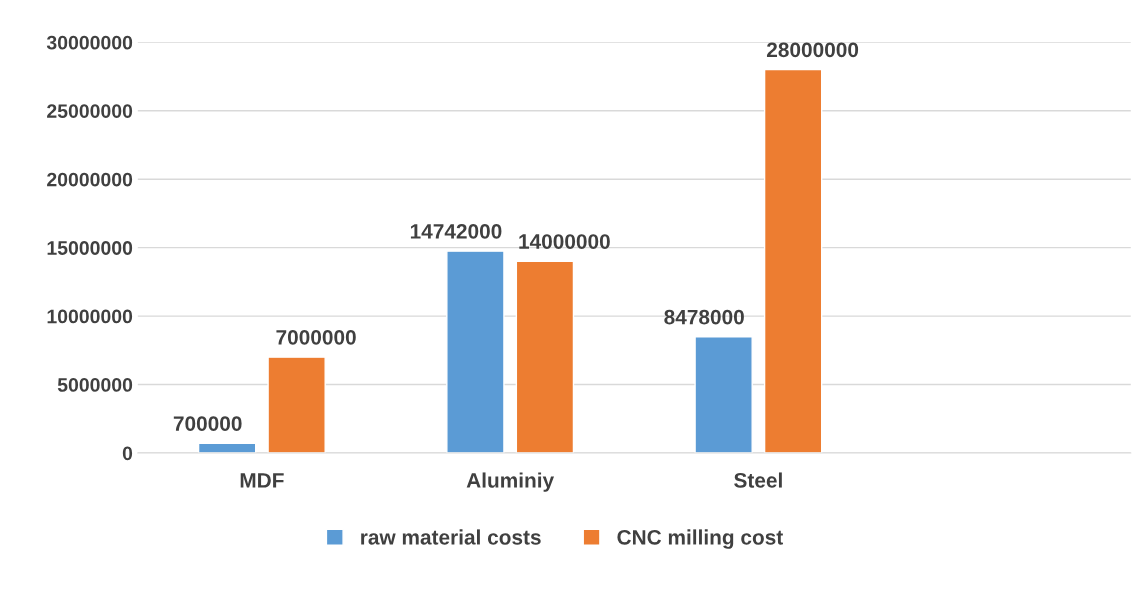  What do you see at coordinates (90, 179) in the screenshot?
I see `y-tick-label: 20000000` at bounding box center [90, 179].